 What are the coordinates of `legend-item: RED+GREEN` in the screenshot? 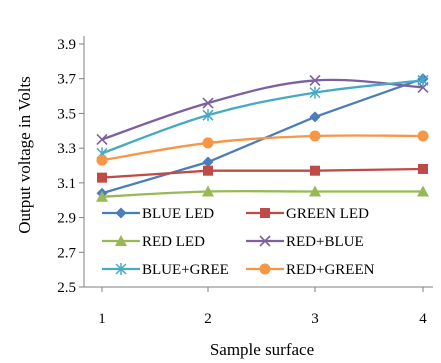 It's located at (310, 270).